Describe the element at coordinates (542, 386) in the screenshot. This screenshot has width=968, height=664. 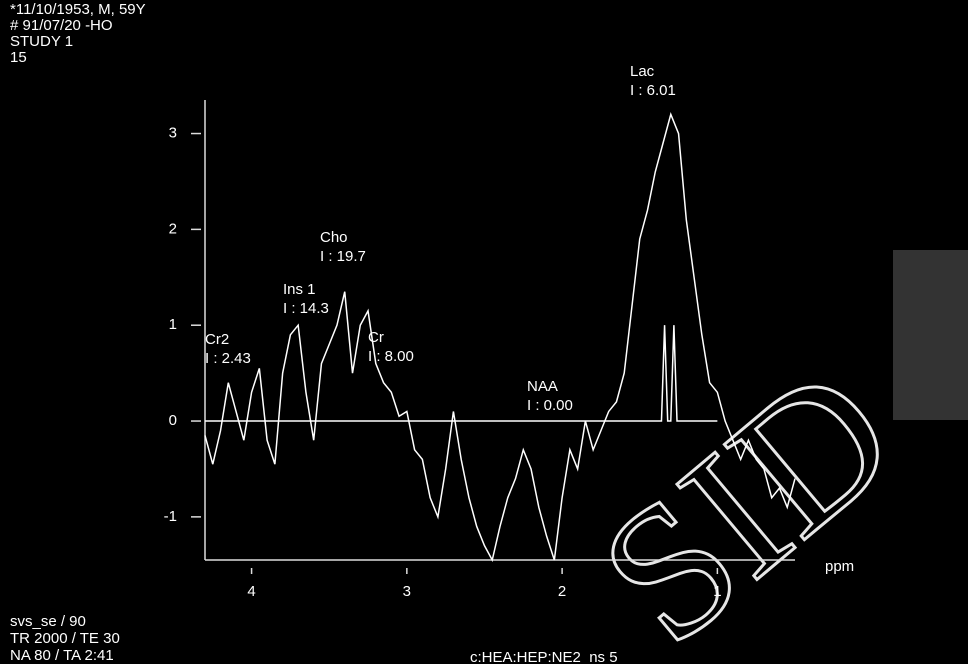
I see `peak-label: NAA` at that location.